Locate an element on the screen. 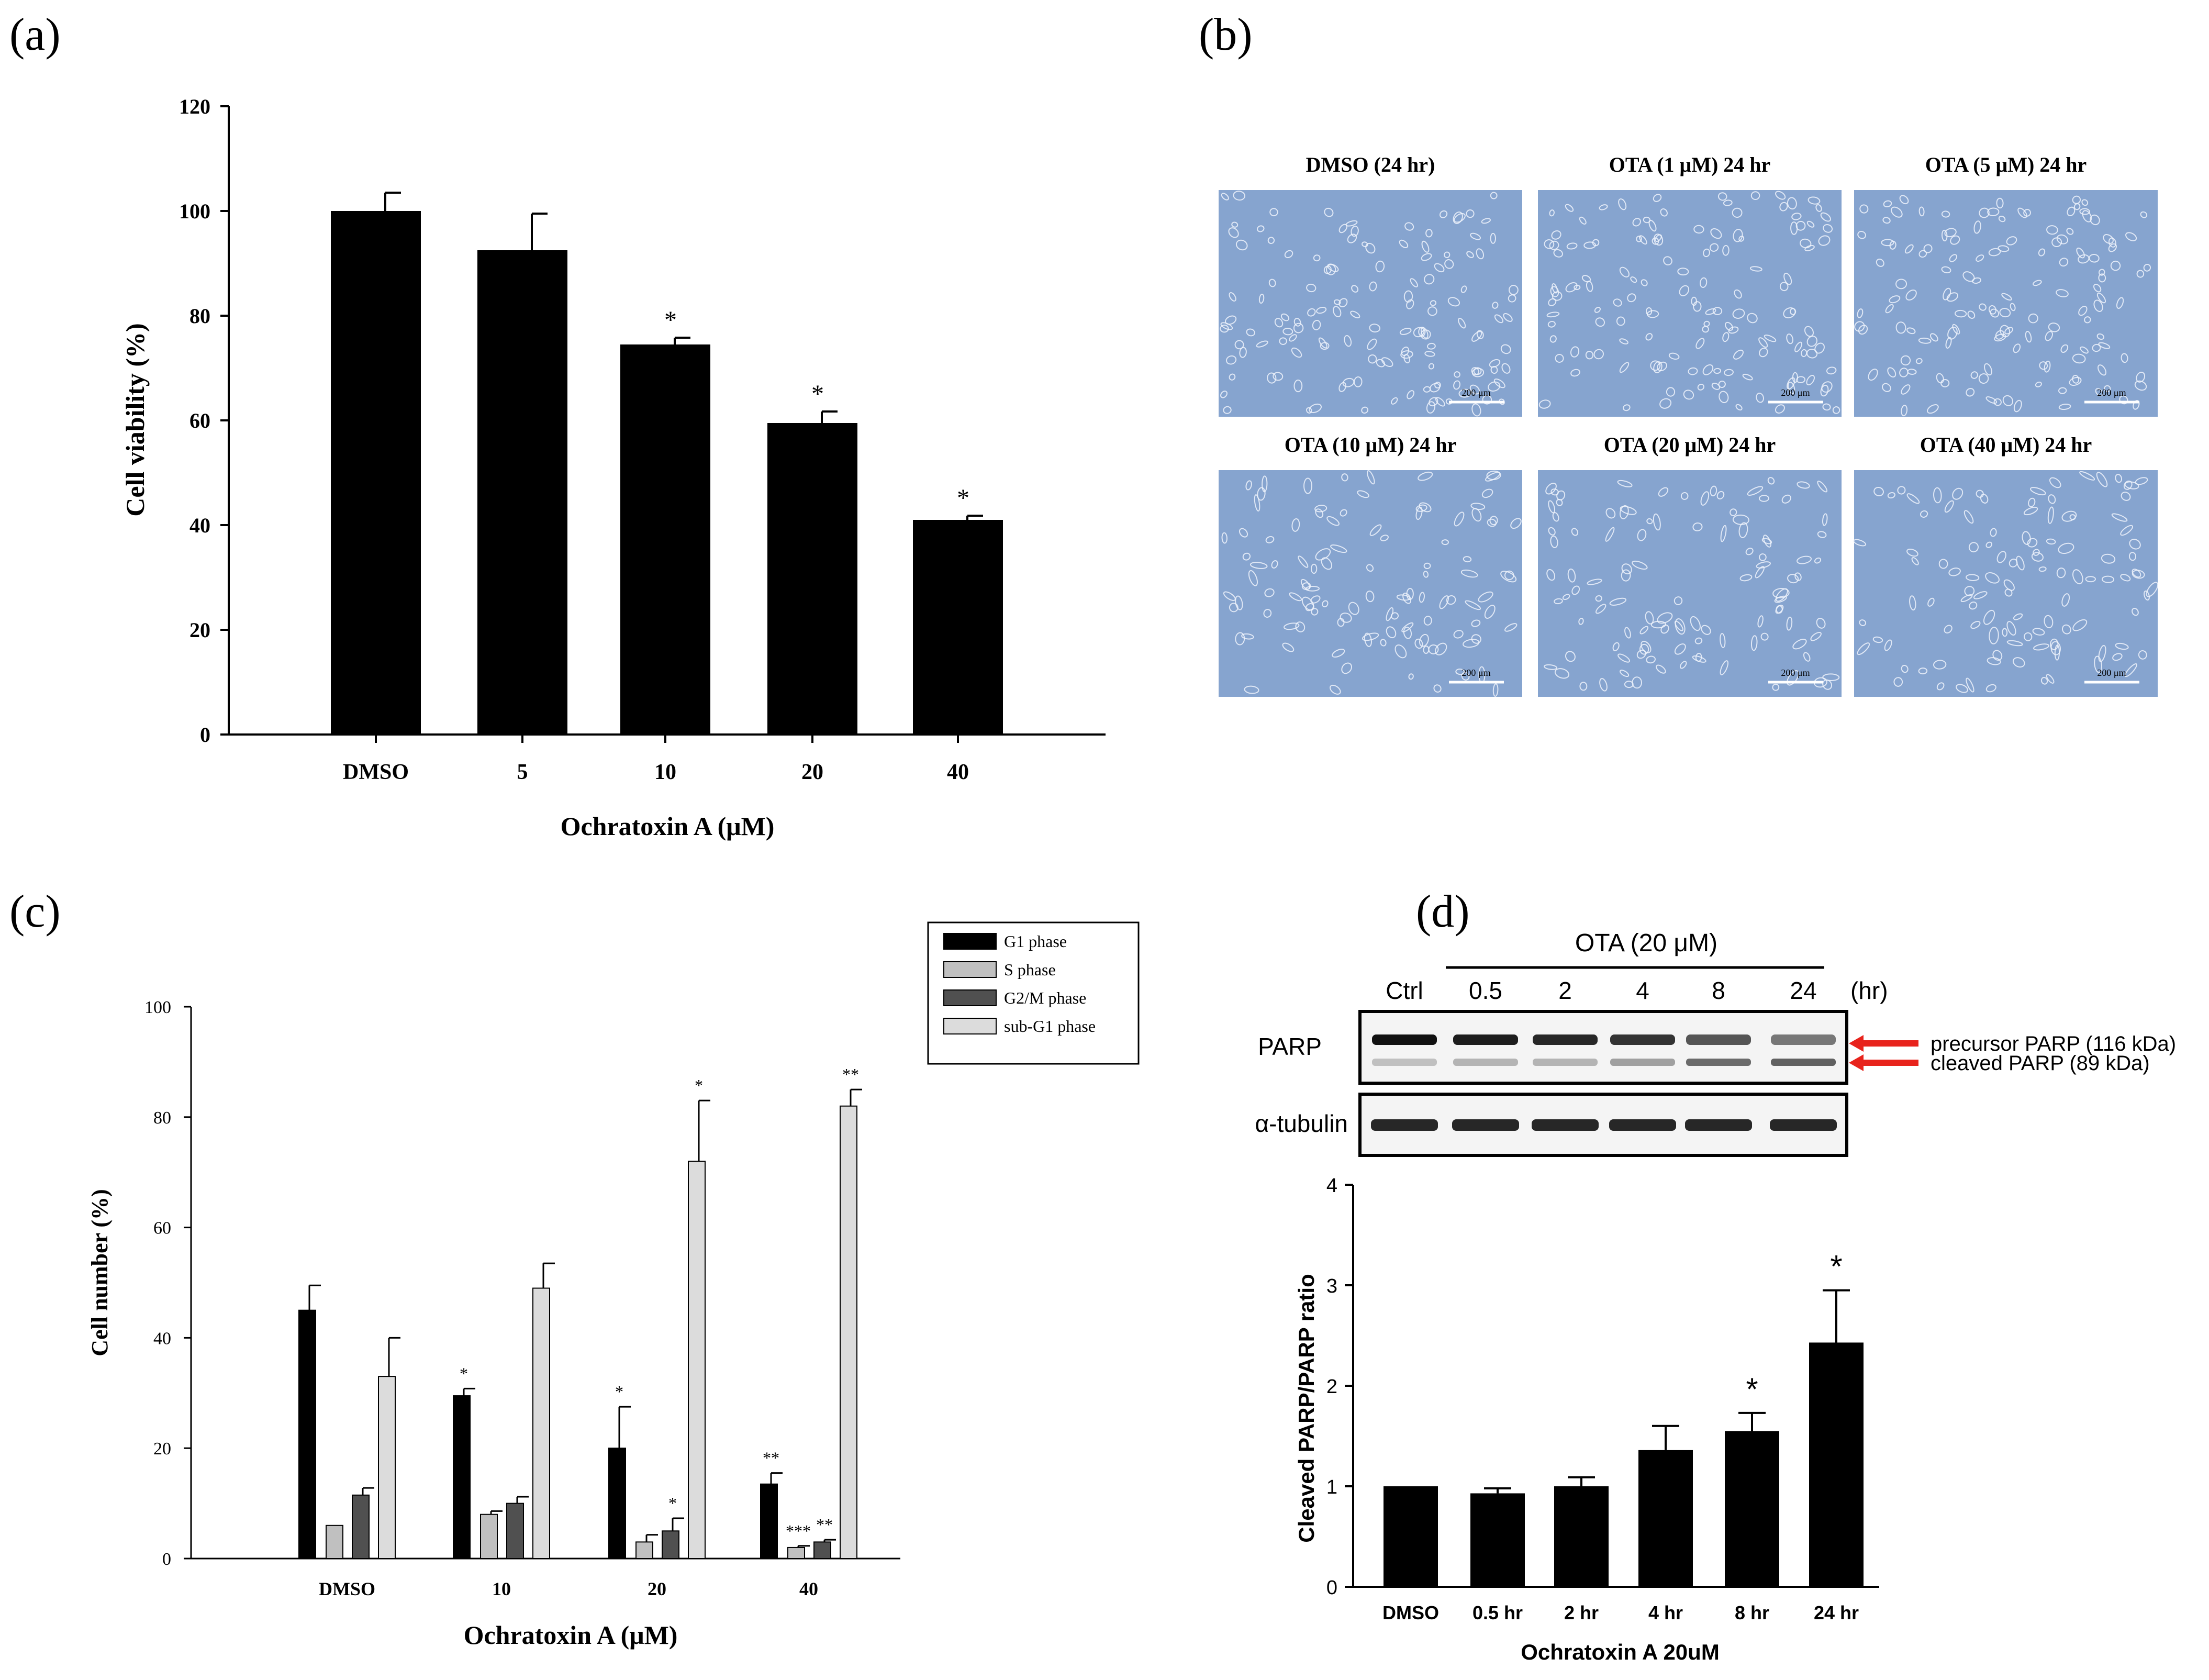 The height and width of the screenshot is (1680, 2209). chart-d-x-tick-label: 4 hr is located at coordinates (1665, 1612).